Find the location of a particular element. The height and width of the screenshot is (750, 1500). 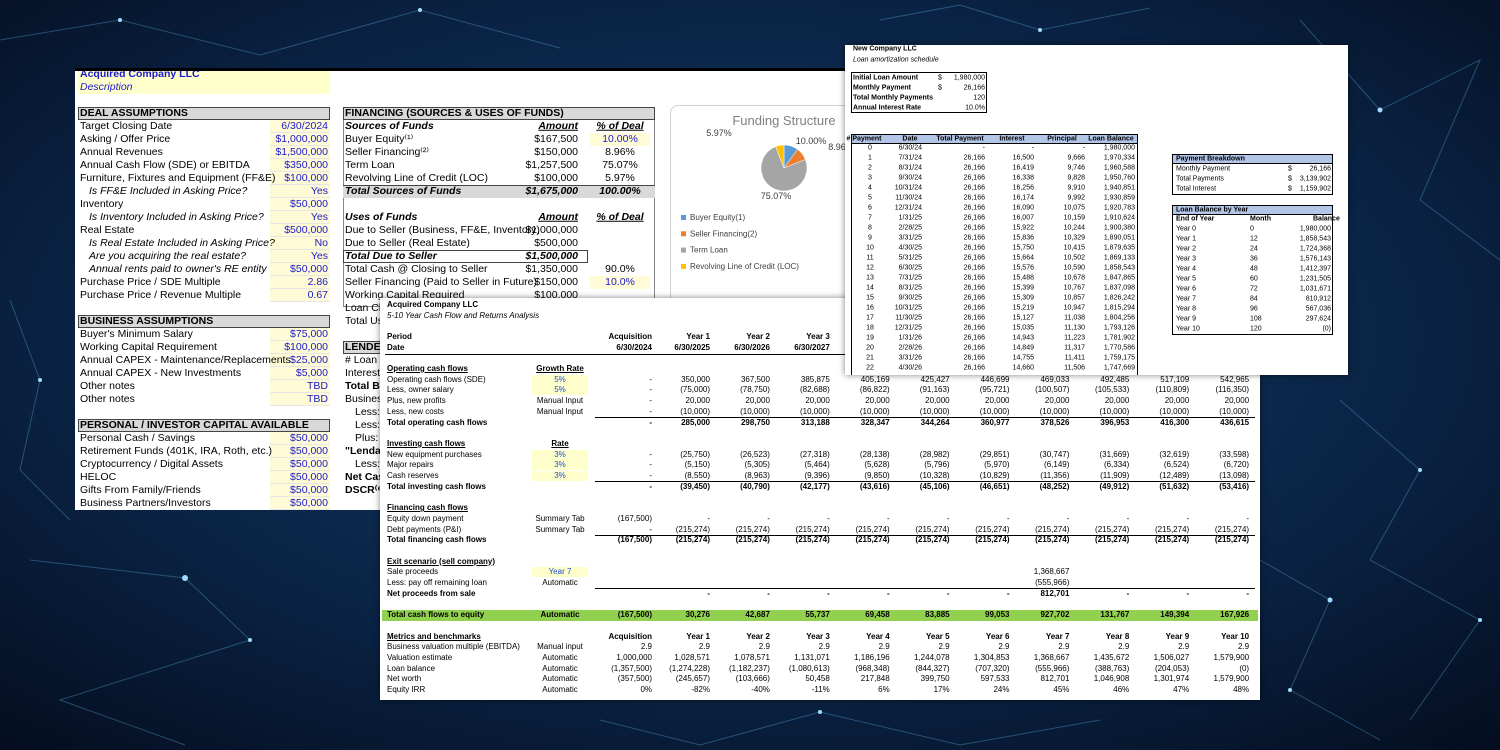

cell: Total operating cash flows is located at coordinates (437, 422).